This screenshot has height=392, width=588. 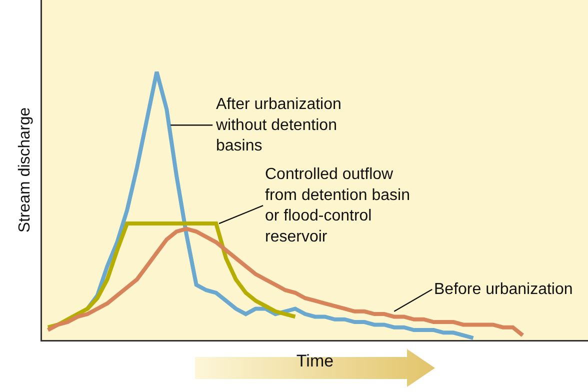 What do you see at coordinates (503, 289) in the screenshot?
I see `series-label: Before urbanization` at bounding box center [503, 289].